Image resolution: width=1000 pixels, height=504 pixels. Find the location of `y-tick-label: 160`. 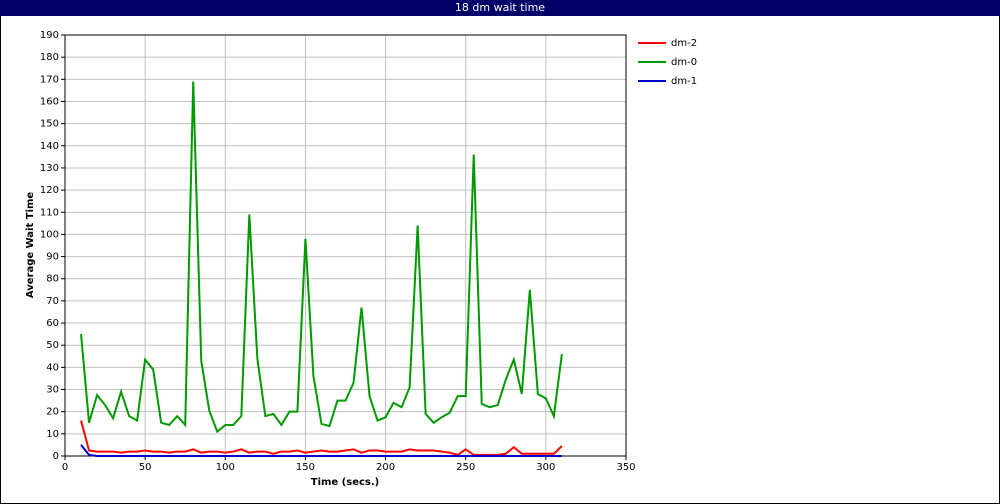

y-tick-label: 160 is located at coordinates (49, 101).